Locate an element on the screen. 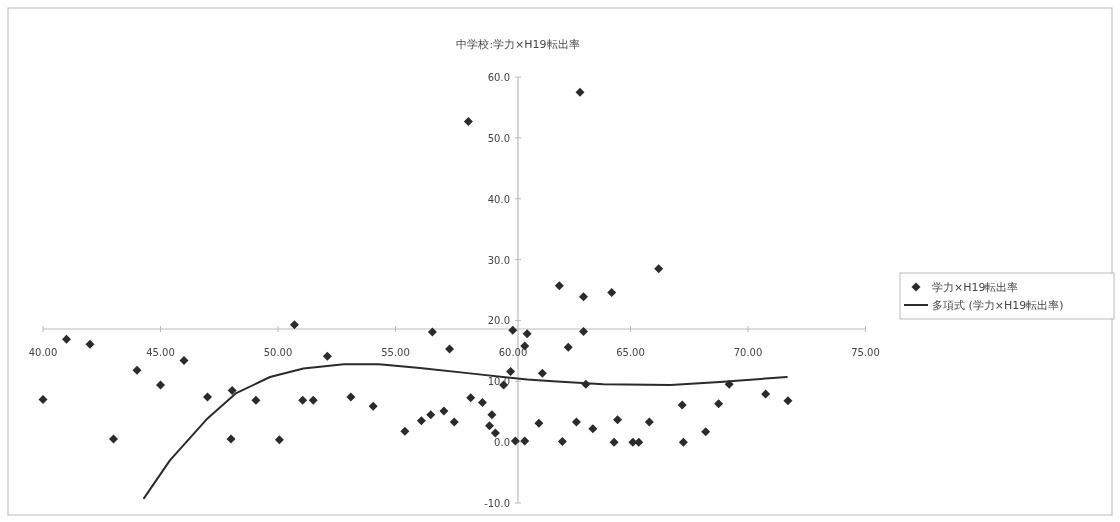 This screenshot has height=522, width=1120. y-tick-label: 60.0 is located at coordinates (498, 77).